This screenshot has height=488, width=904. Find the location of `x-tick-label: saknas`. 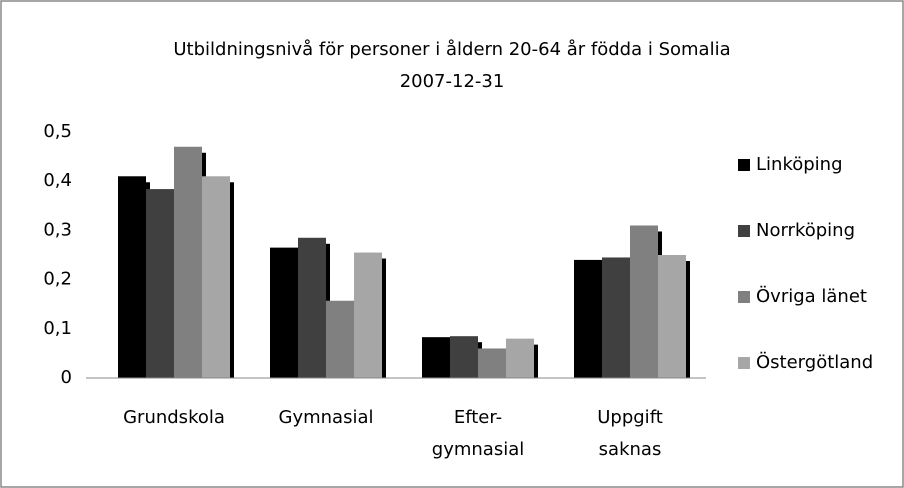

x-tick-label: saknas is located at coordinates (630, 449).